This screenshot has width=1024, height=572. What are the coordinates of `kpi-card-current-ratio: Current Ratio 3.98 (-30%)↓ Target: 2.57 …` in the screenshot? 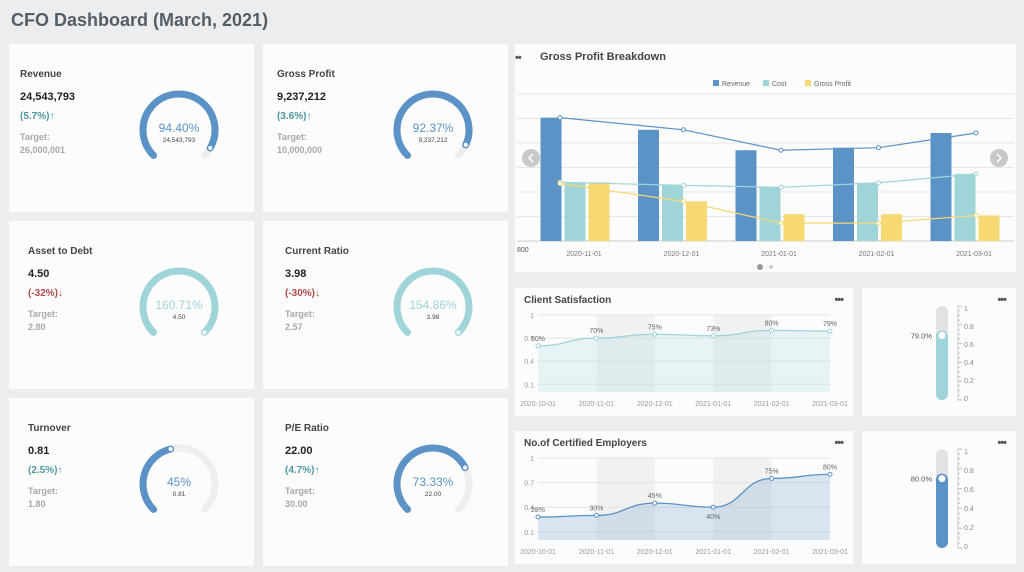 It's located at (385, 305).